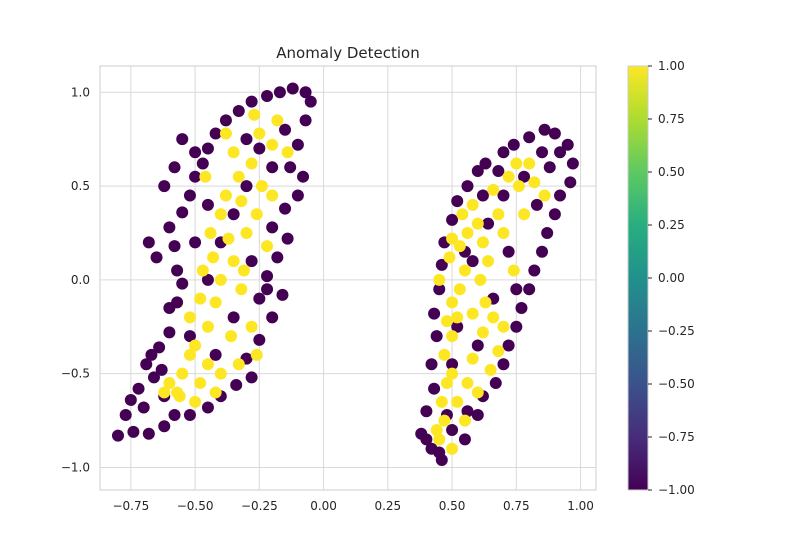  Describe the element at coordinates (671, 278) in the screenshot. I see `colorbar-ticks: 1.00 0.75 0.50 0.25 0.00 −0.25 −0.50 −0.75 −1.00` at that location.